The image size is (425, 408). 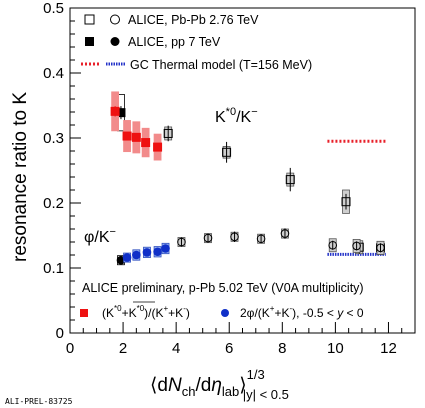 I want to click on x-tick-label: 0, so click(x=70, y=348).